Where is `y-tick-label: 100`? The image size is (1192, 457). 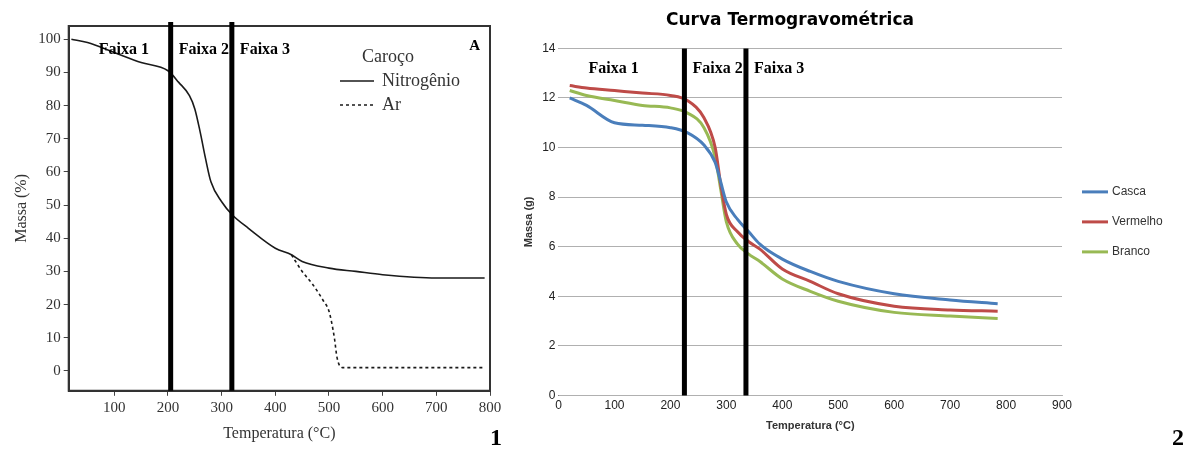
y-tick-label: 100 is located at coordinates (49, 38).